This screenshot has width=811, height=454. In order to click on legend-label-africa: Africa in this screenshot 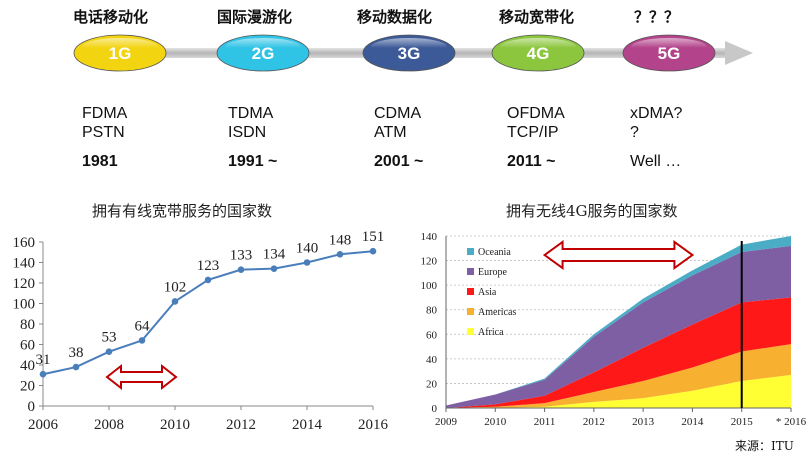, I will do `click(491, 332)`.